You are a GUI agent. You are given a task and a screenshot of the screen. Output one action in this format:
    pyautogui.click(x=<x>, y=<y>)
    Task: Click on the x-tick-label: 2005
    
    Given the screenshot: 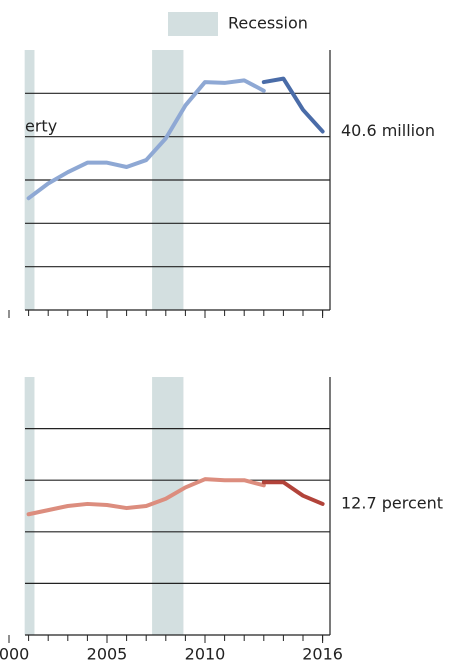 What is the action you would take?
    pyautogui.click(x=107, y=654)
    